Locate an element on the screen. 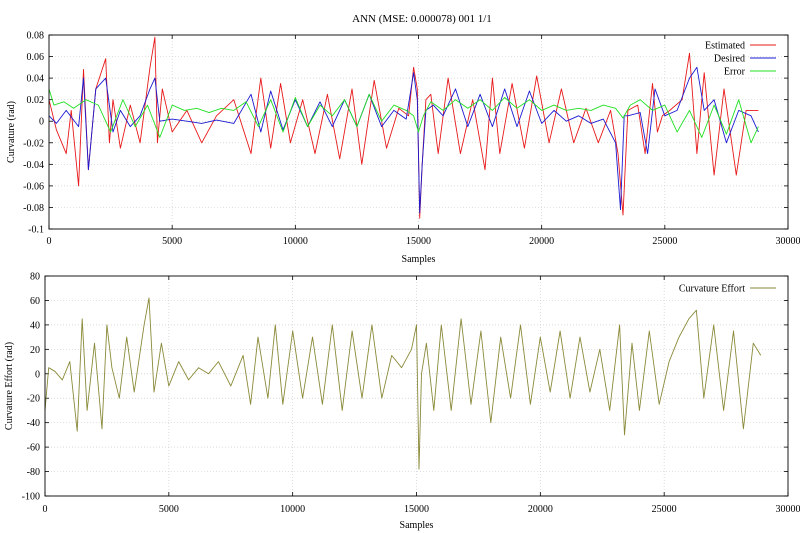 This screenshot has width=800, height=533. y-tick-label: -0.06 is located at coordinates (33, 186).